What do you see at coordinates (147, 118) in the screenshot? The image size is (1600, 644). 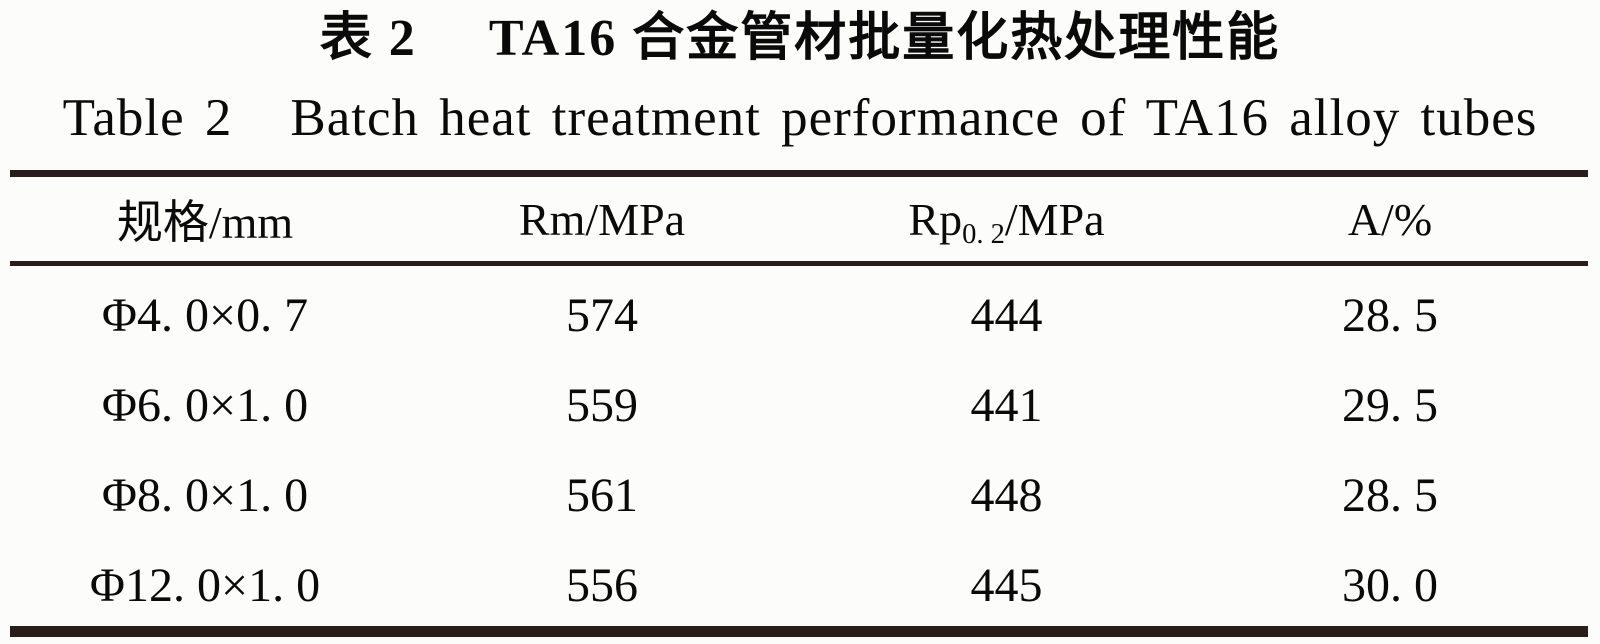 I see `table-number-english: Table 2` at bounding box center [147, 118].